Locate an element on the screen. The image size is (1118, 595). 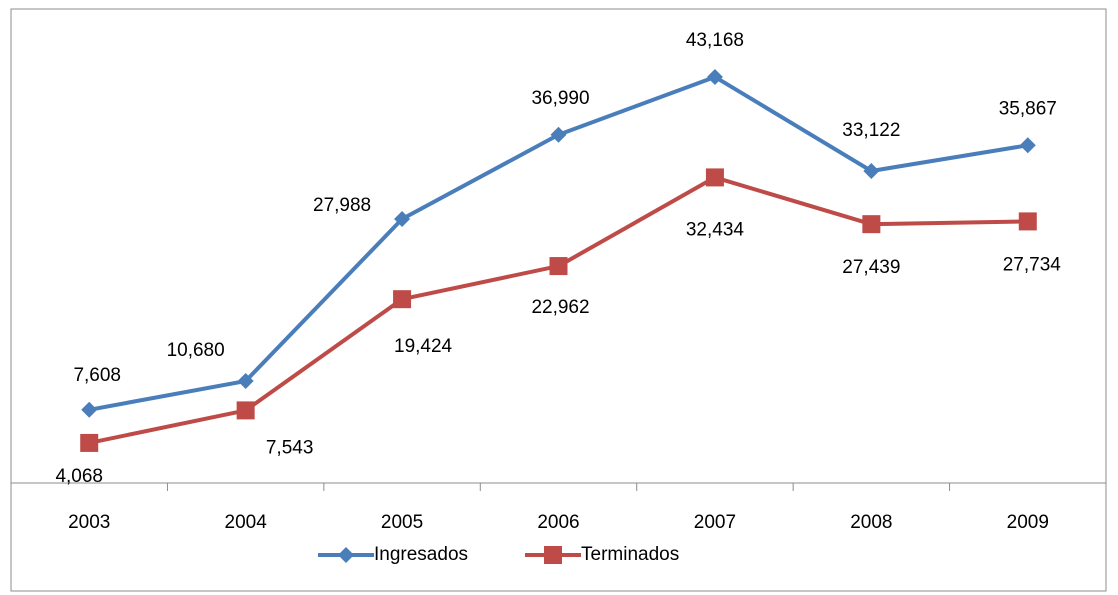
x-tick-label: 2007 is located at coordinates (715, 522).